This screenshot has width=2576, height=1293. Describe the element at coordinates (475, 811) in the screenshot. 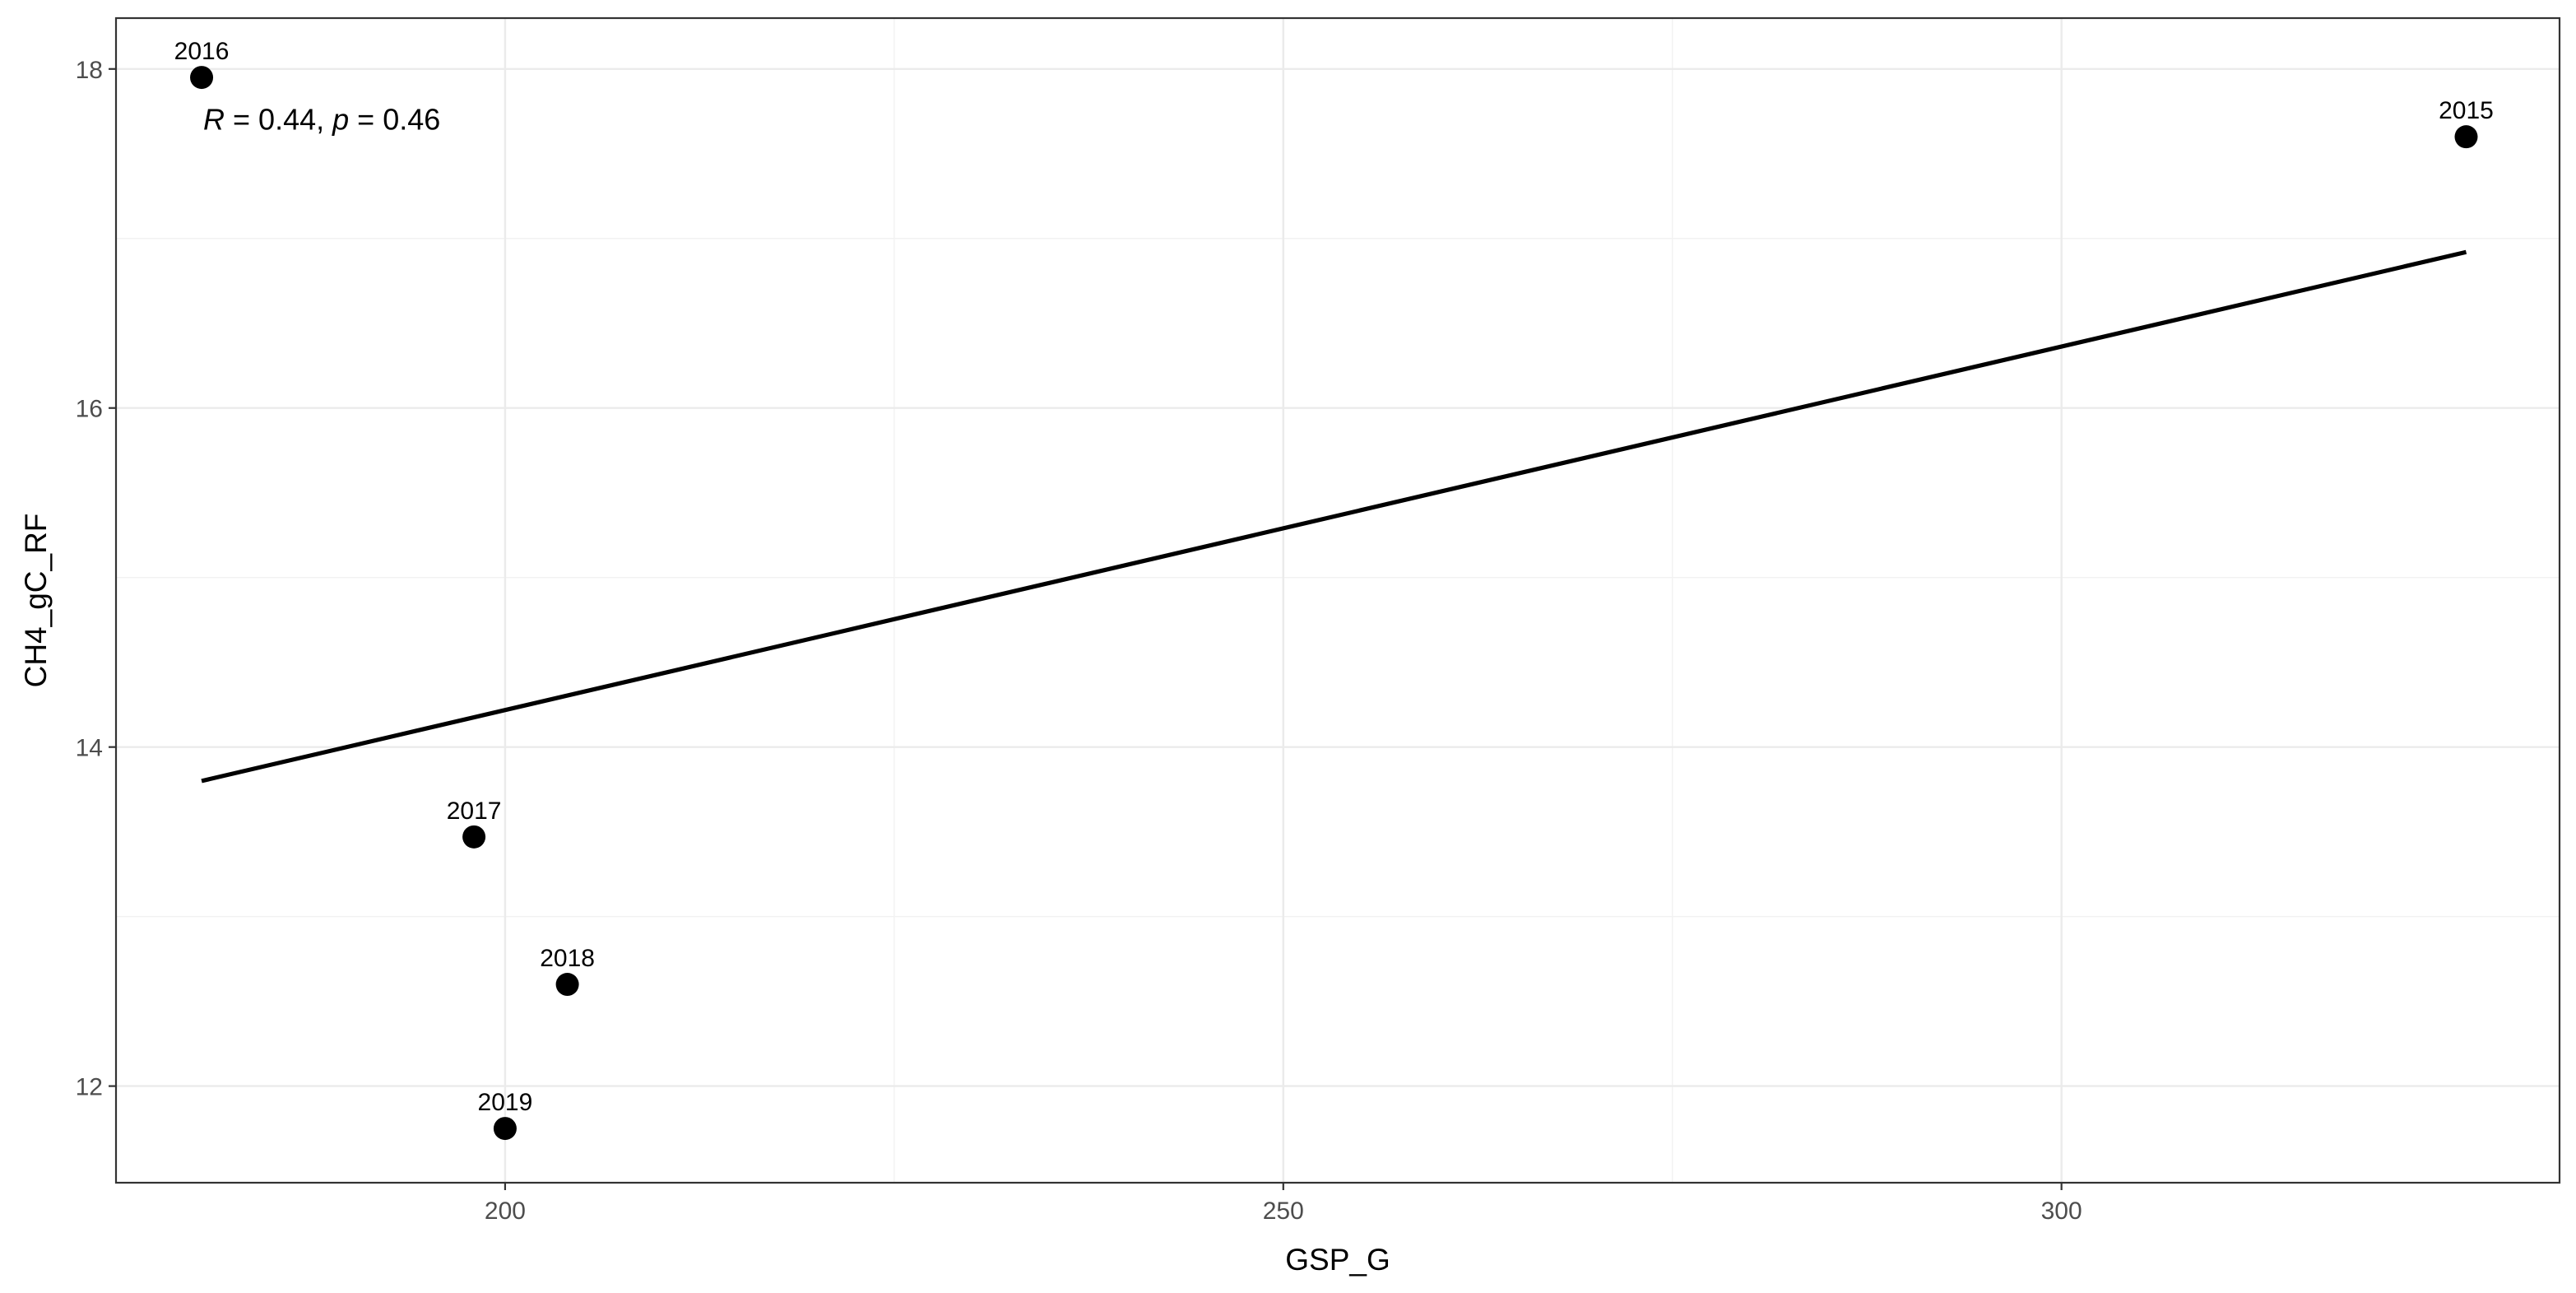

I see `point-label-2017: 2017` at that location.